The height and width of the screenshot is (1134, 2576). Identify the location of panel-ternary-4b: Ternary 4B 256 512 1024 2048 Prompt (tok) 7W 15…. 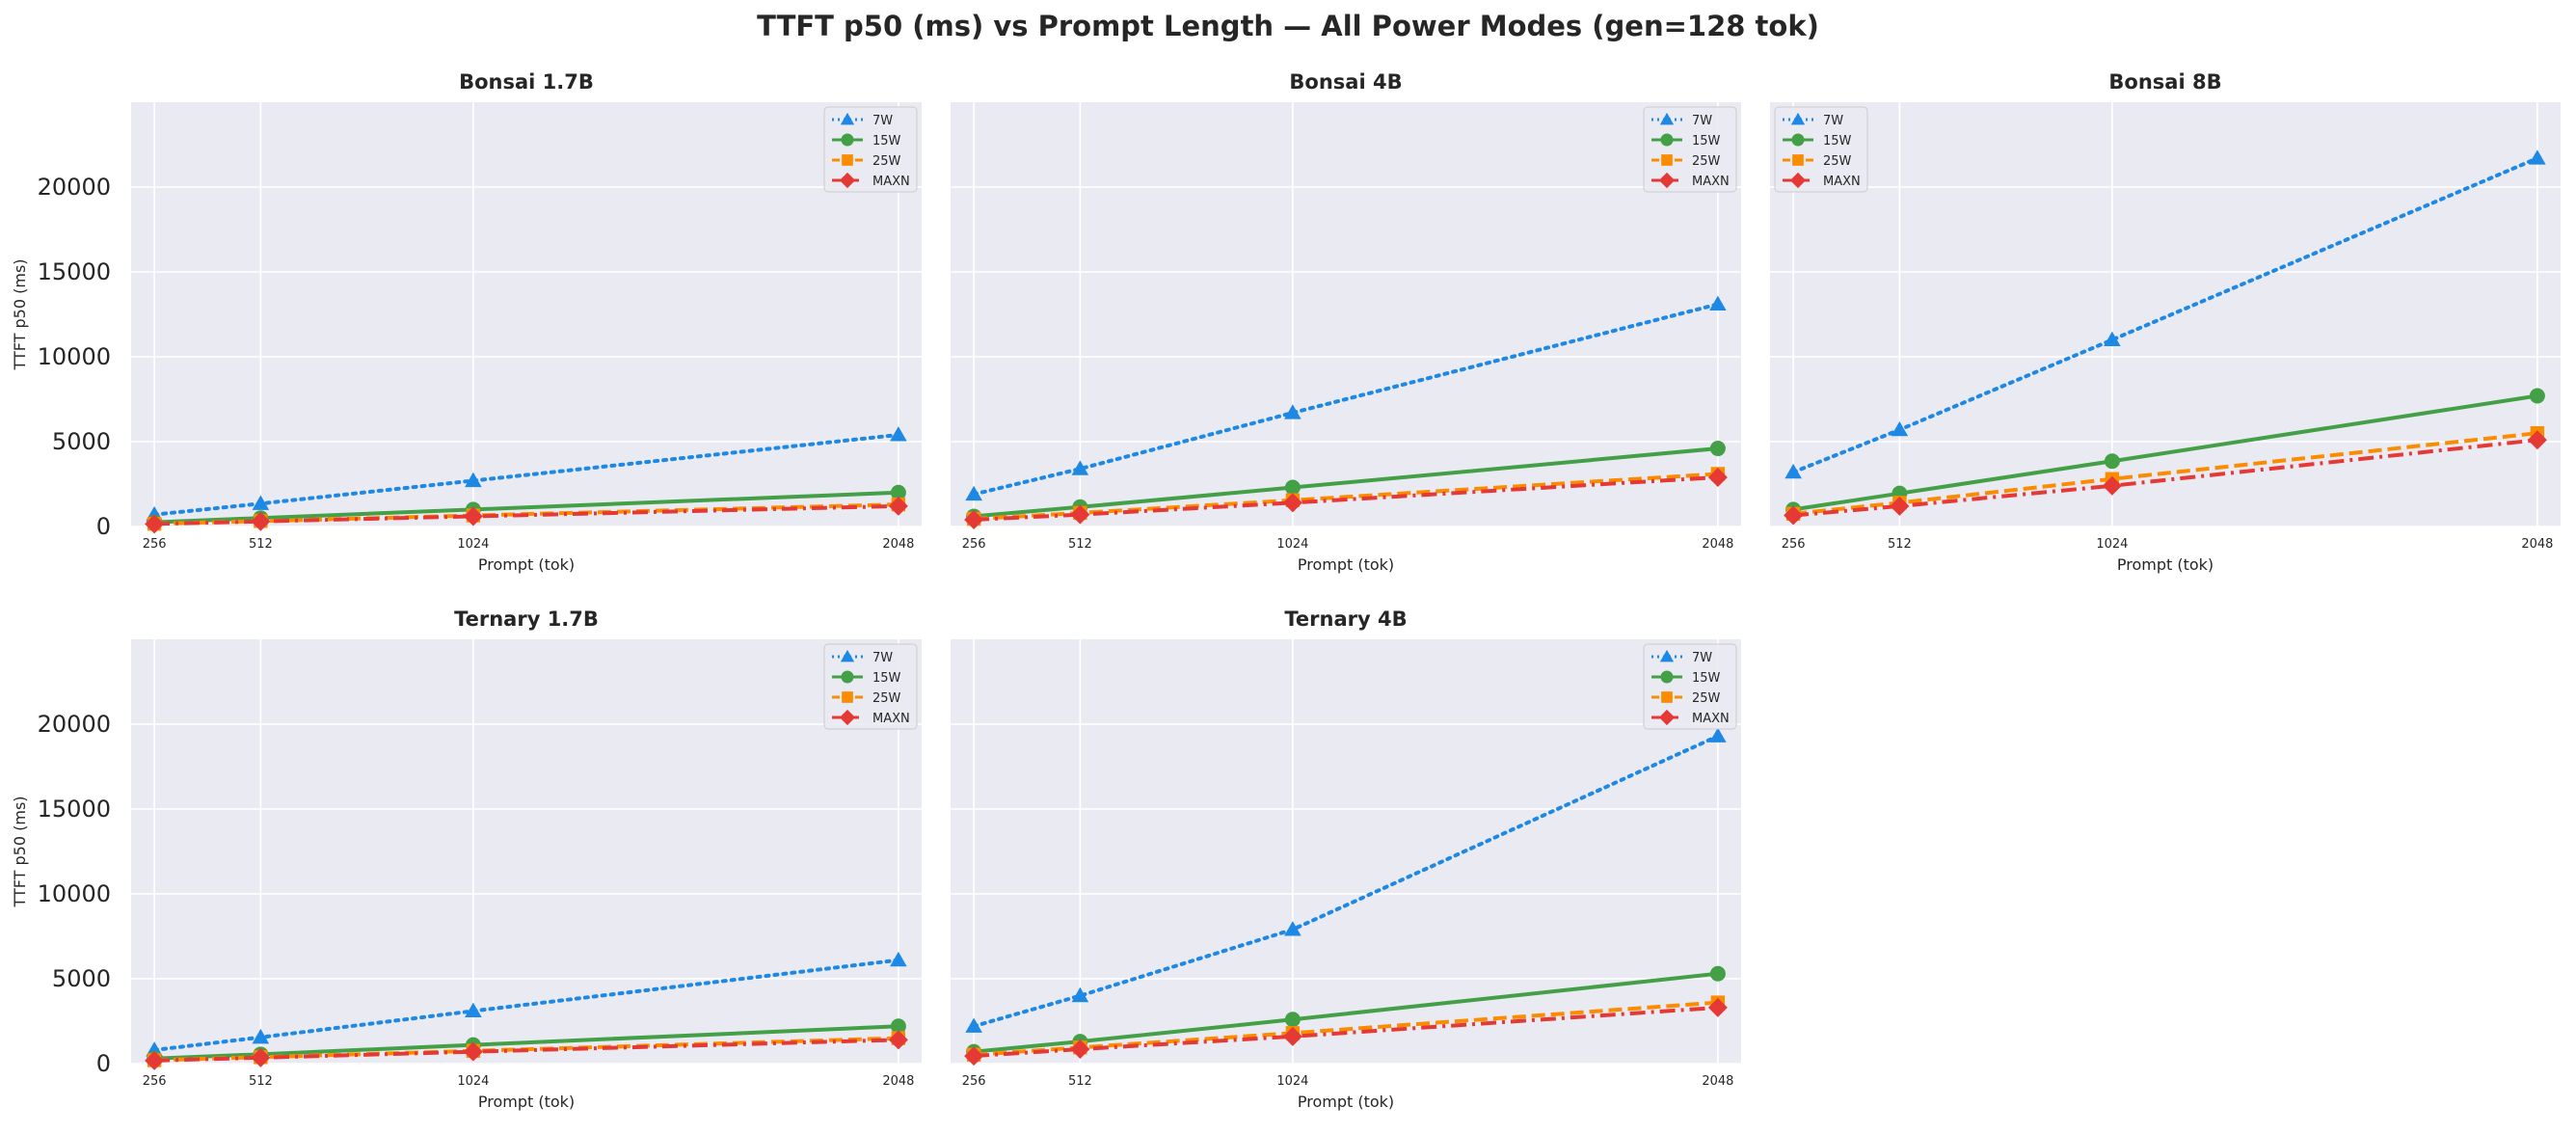
(1346, 859).